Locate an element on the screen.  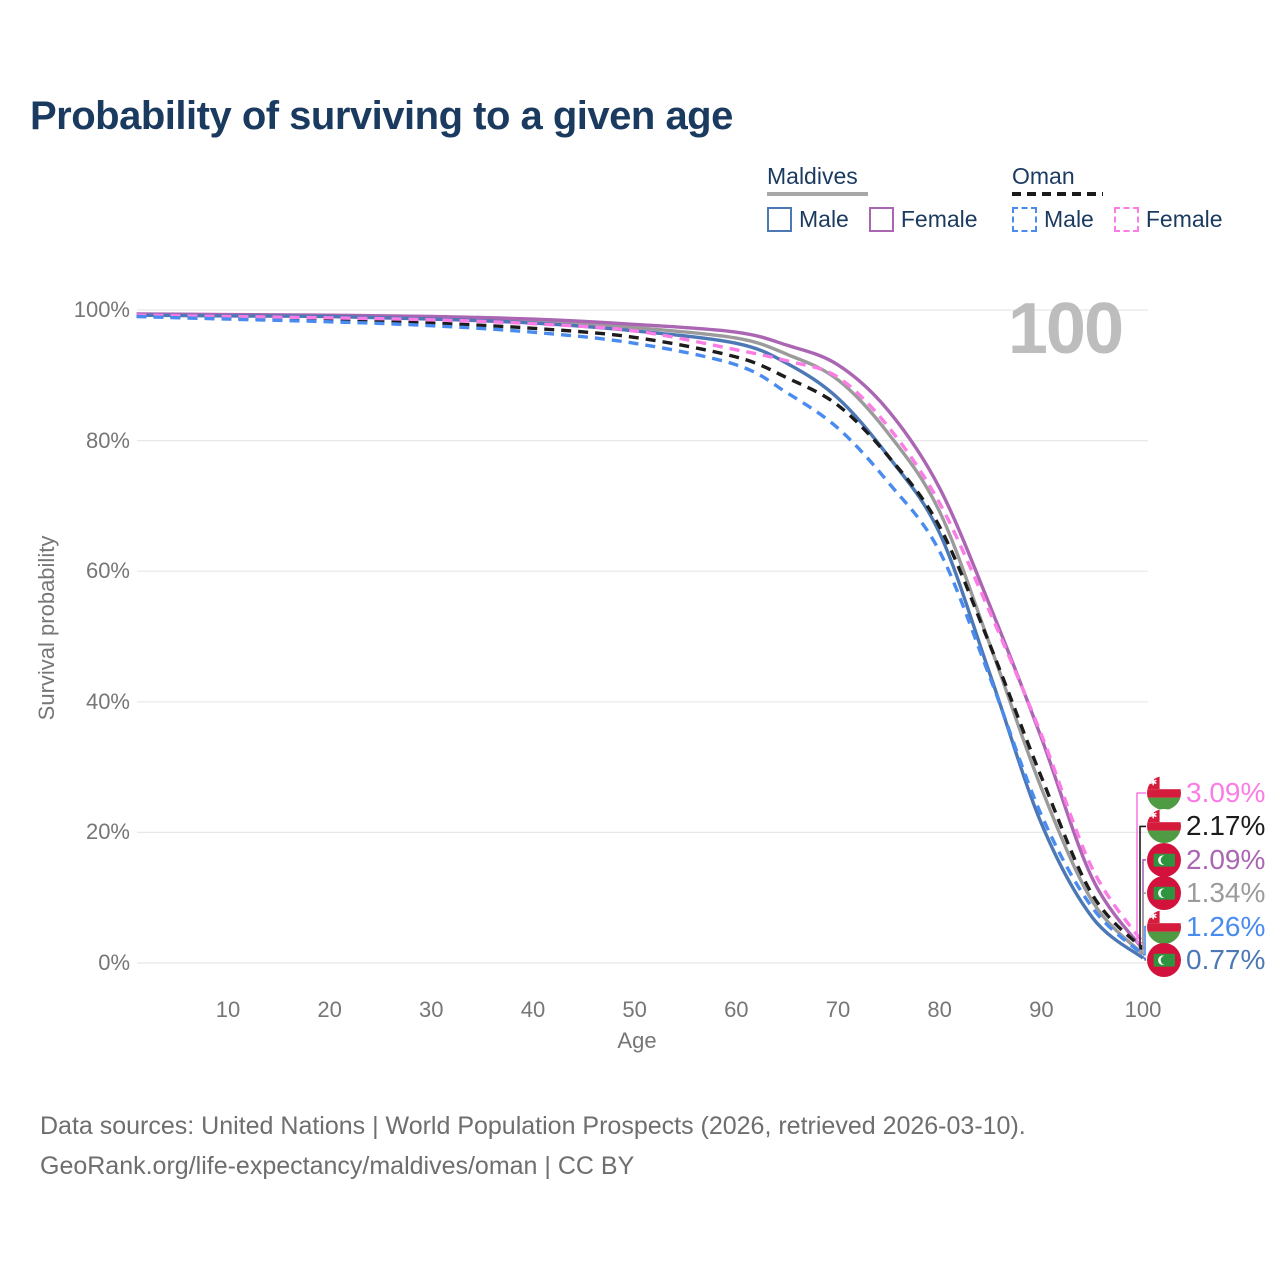
legend-item-oman-female: Female is located at coordinates (1168, 219).